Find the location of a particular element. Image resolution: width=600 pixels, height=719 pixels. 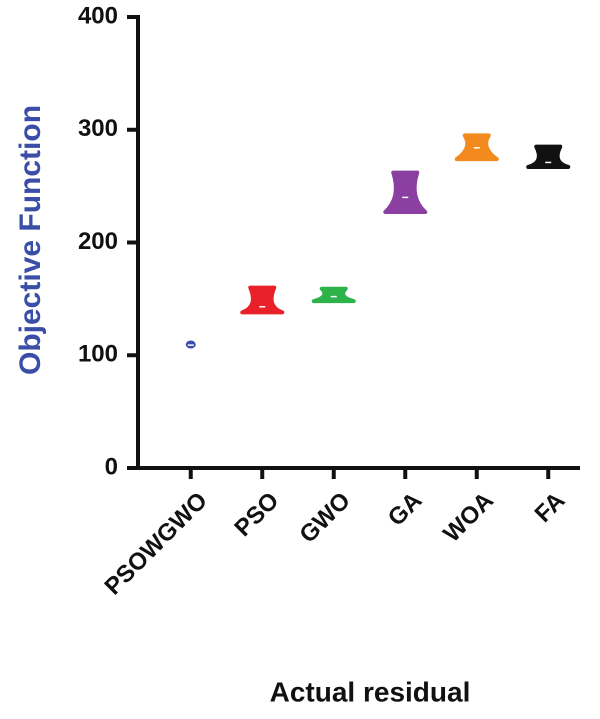

x-tick-label: GA is located at coordinates (405, 509).